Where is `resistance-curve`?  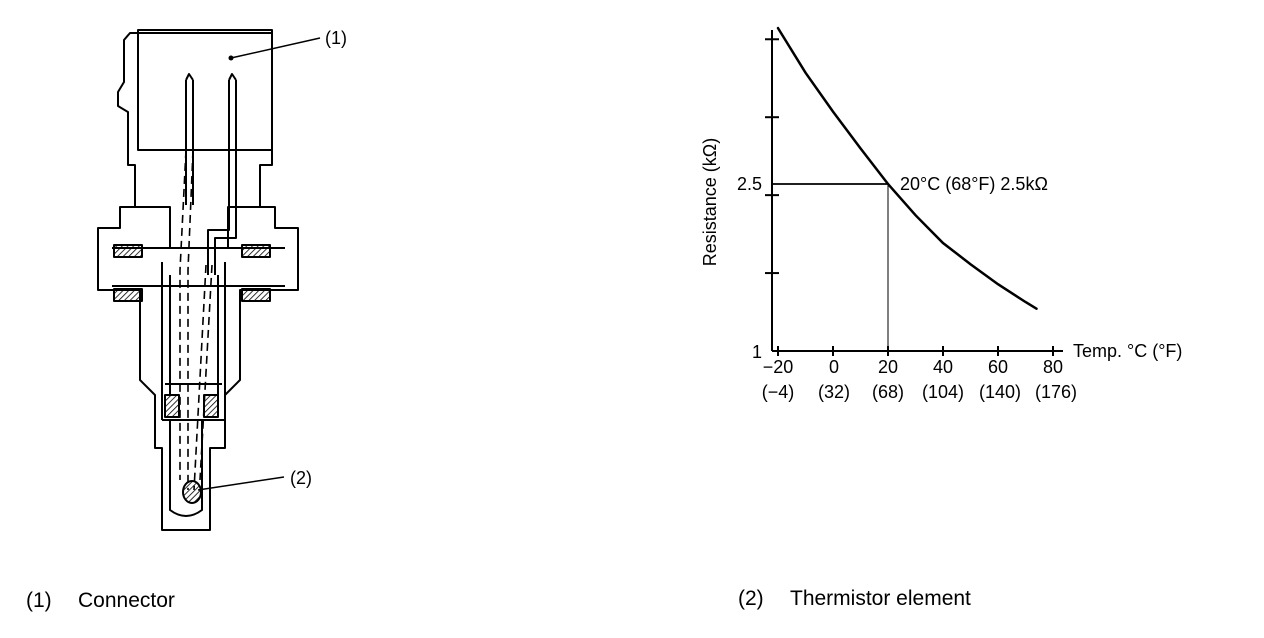
resistance-curve is located at coordinates (907, 168).